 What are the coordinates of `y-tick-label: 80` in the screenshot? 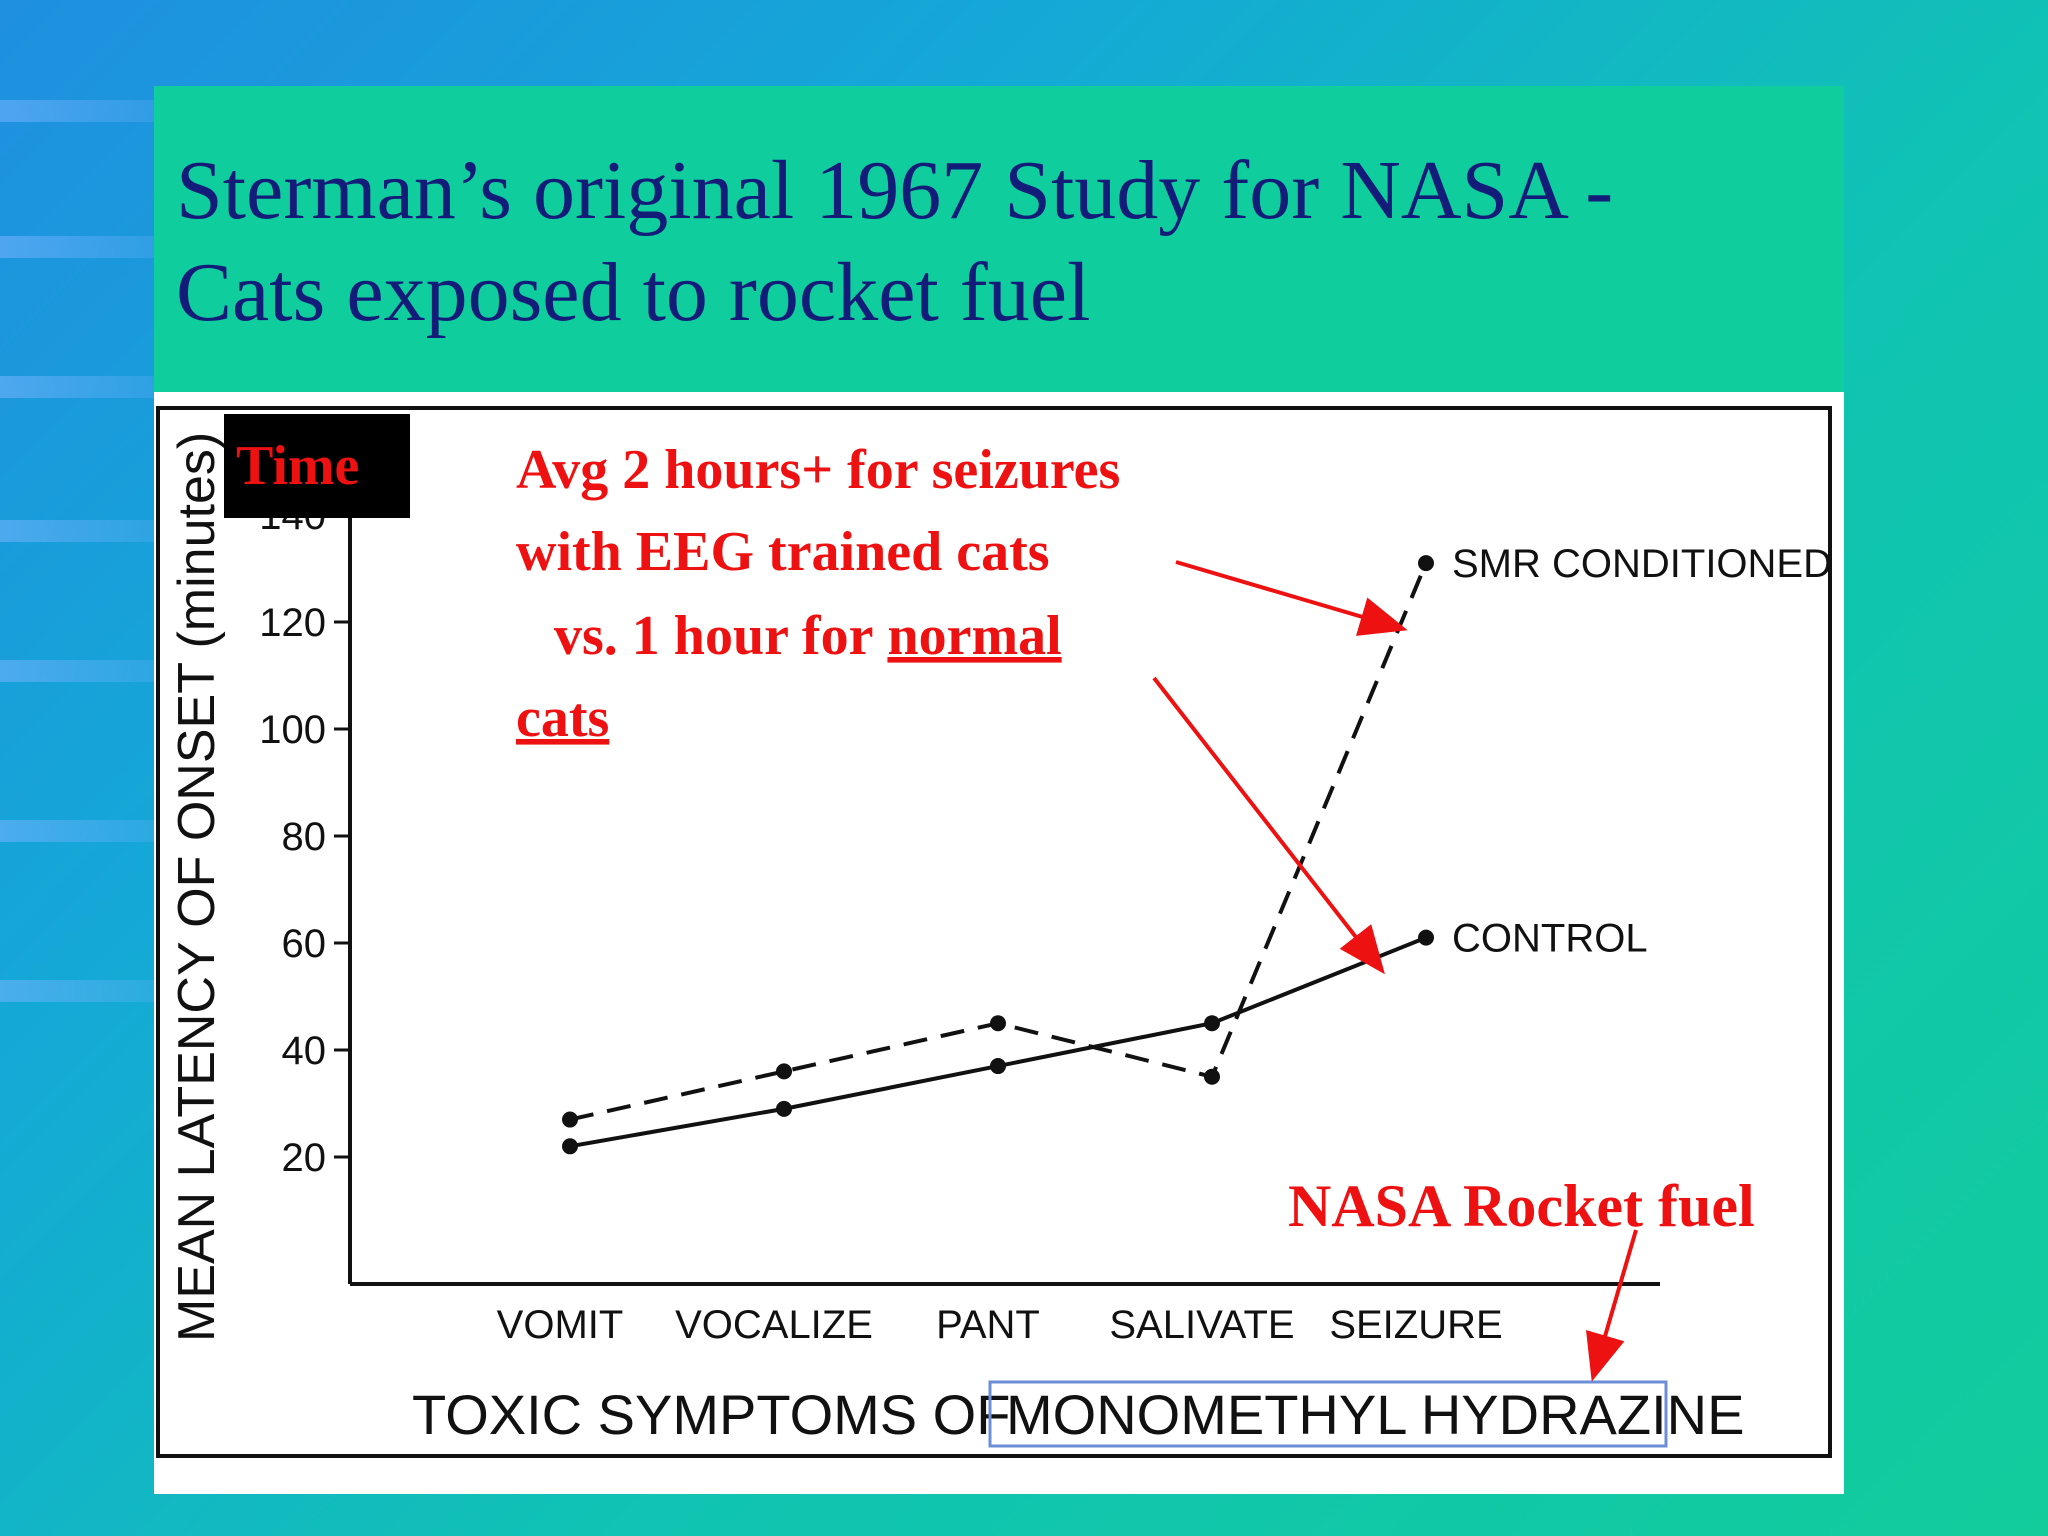 It's located at (304, 837).